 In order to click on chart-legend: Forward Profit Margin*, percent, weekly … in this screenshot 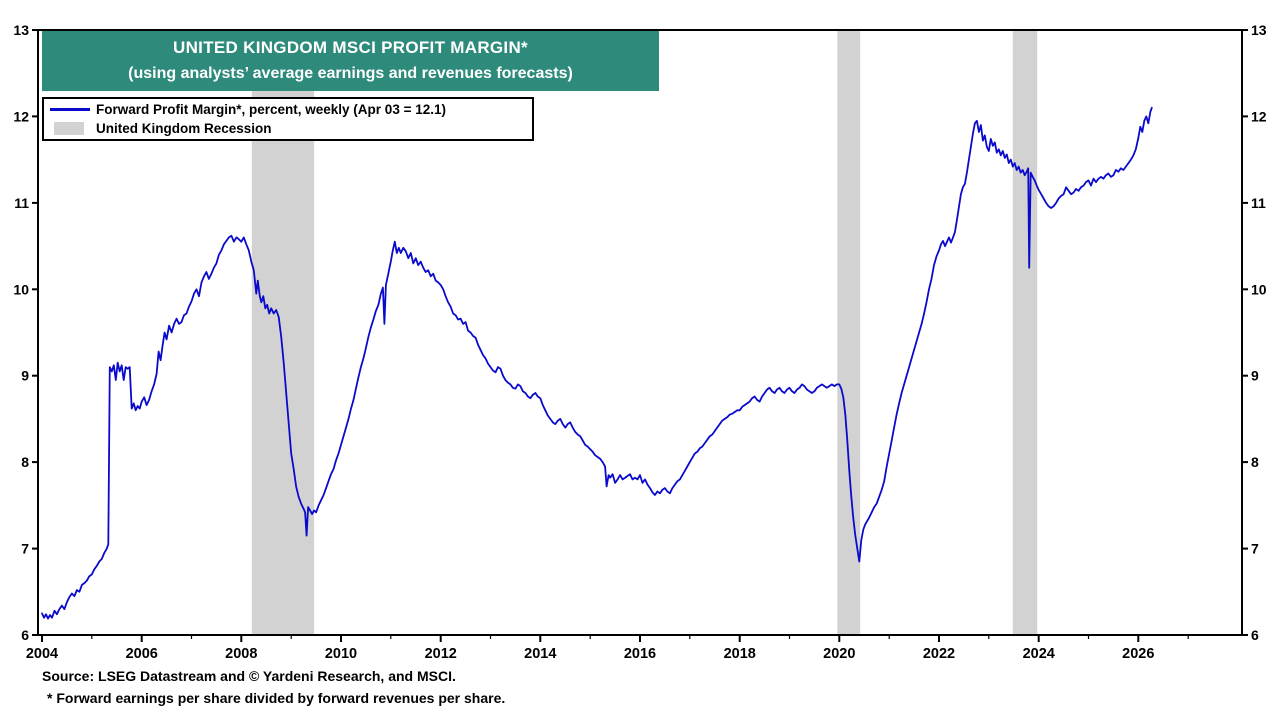, I will do `click(288, 119)`.